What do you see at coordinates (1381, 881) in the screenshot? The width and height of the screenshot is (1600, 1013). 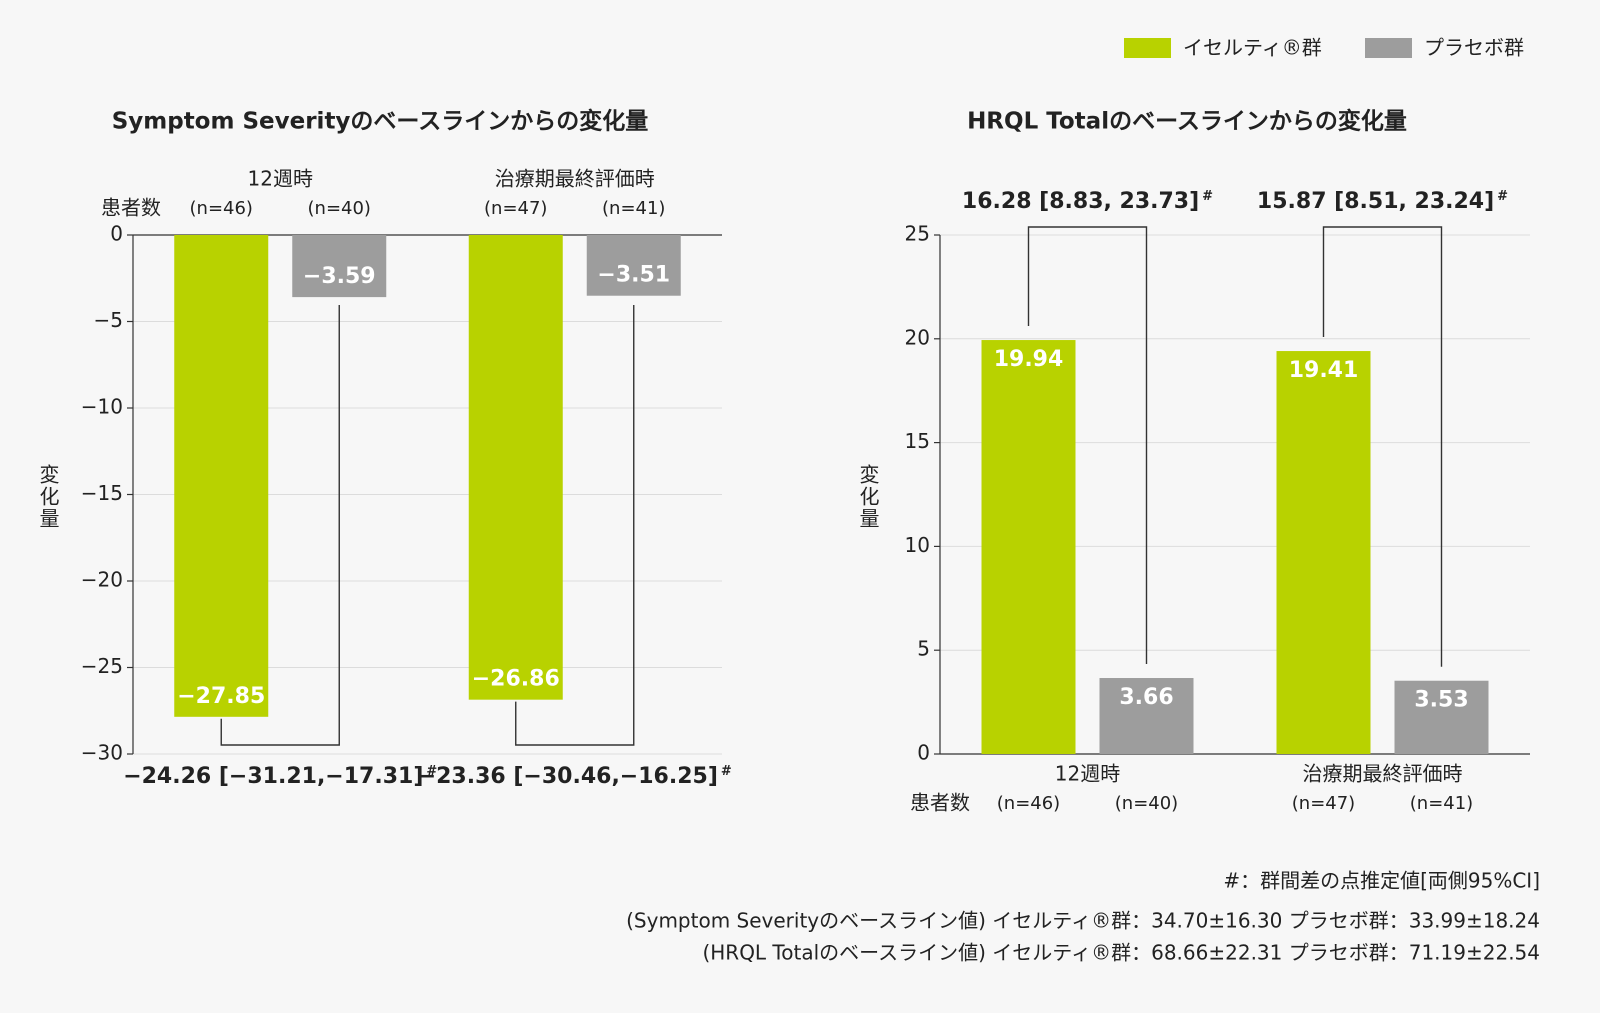 I see `footnote: #：群間差の点推定値[両側95%CI]` at bounding box center [1381, 881].